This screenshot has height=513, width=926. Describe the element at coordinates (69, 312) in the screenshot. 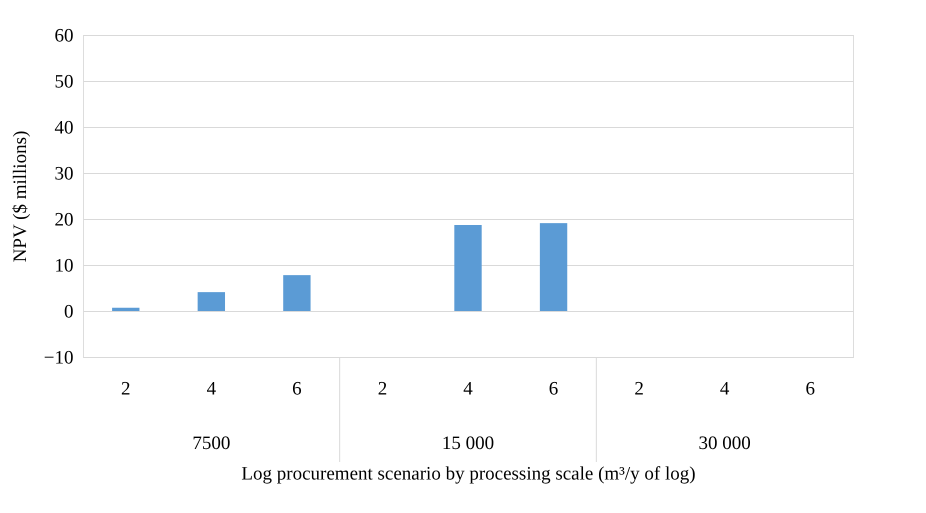

I see `y-tick-label: 0` at that location.